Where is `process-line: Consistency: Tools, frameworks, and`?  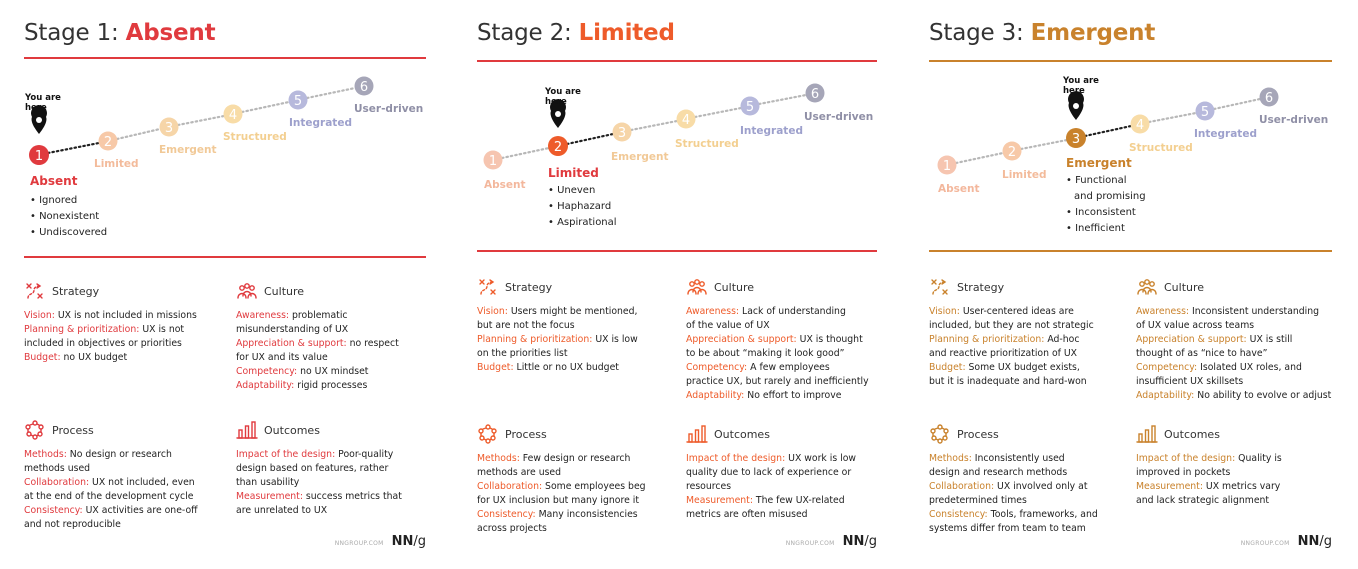 process-line: Consistency: Tools, frameworks, and is located at coordinates (1031, 515).